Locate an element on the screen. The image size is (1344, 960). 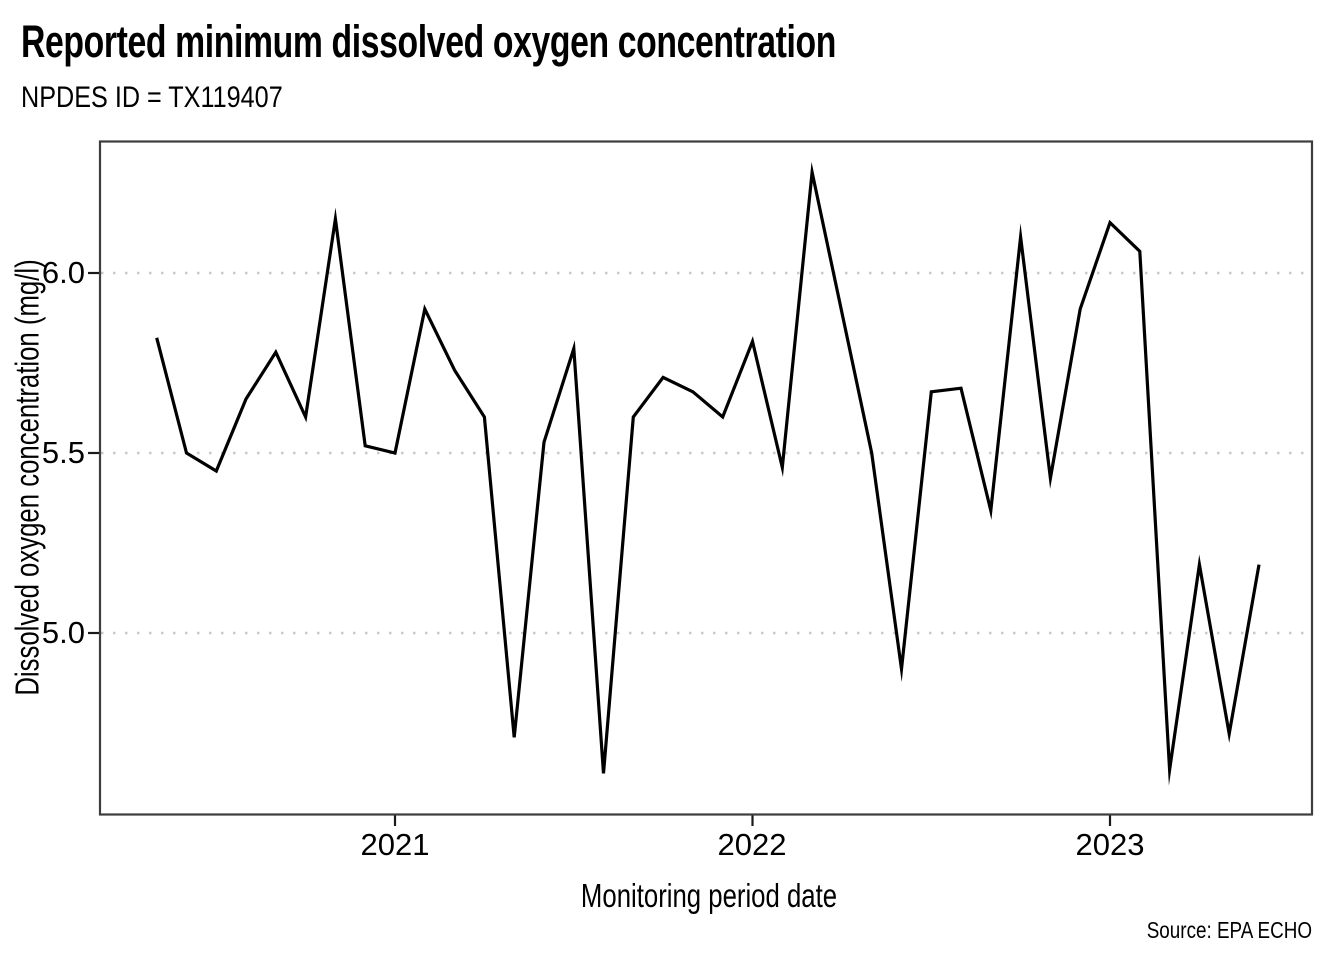
x-tick-marks is located at coordinates (752, 820).